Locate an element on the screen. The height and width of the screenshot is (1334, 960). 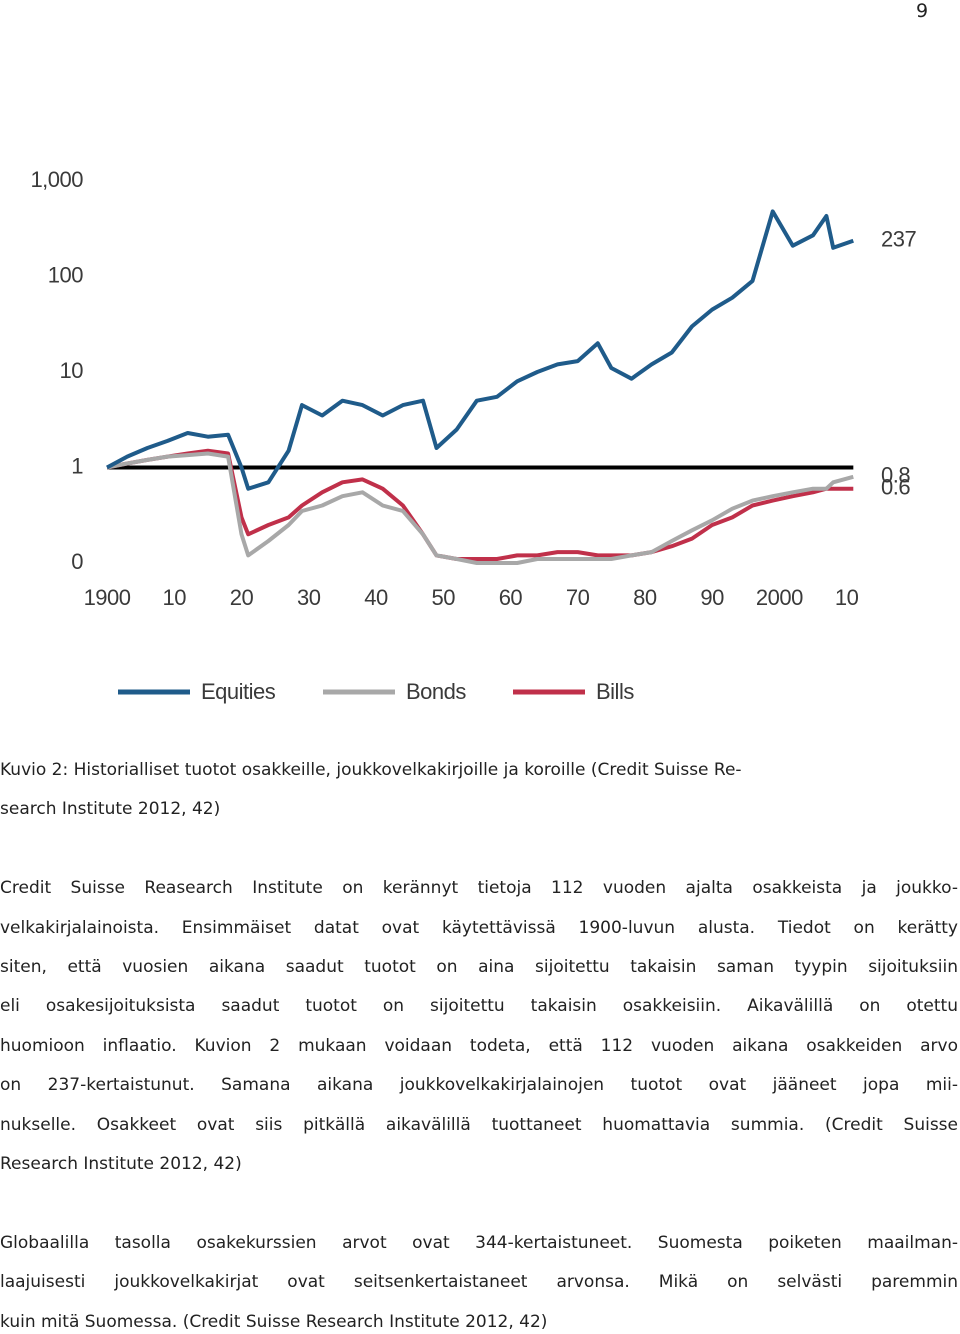
y-tick-label: 100 is located at coordinates (65, 274).